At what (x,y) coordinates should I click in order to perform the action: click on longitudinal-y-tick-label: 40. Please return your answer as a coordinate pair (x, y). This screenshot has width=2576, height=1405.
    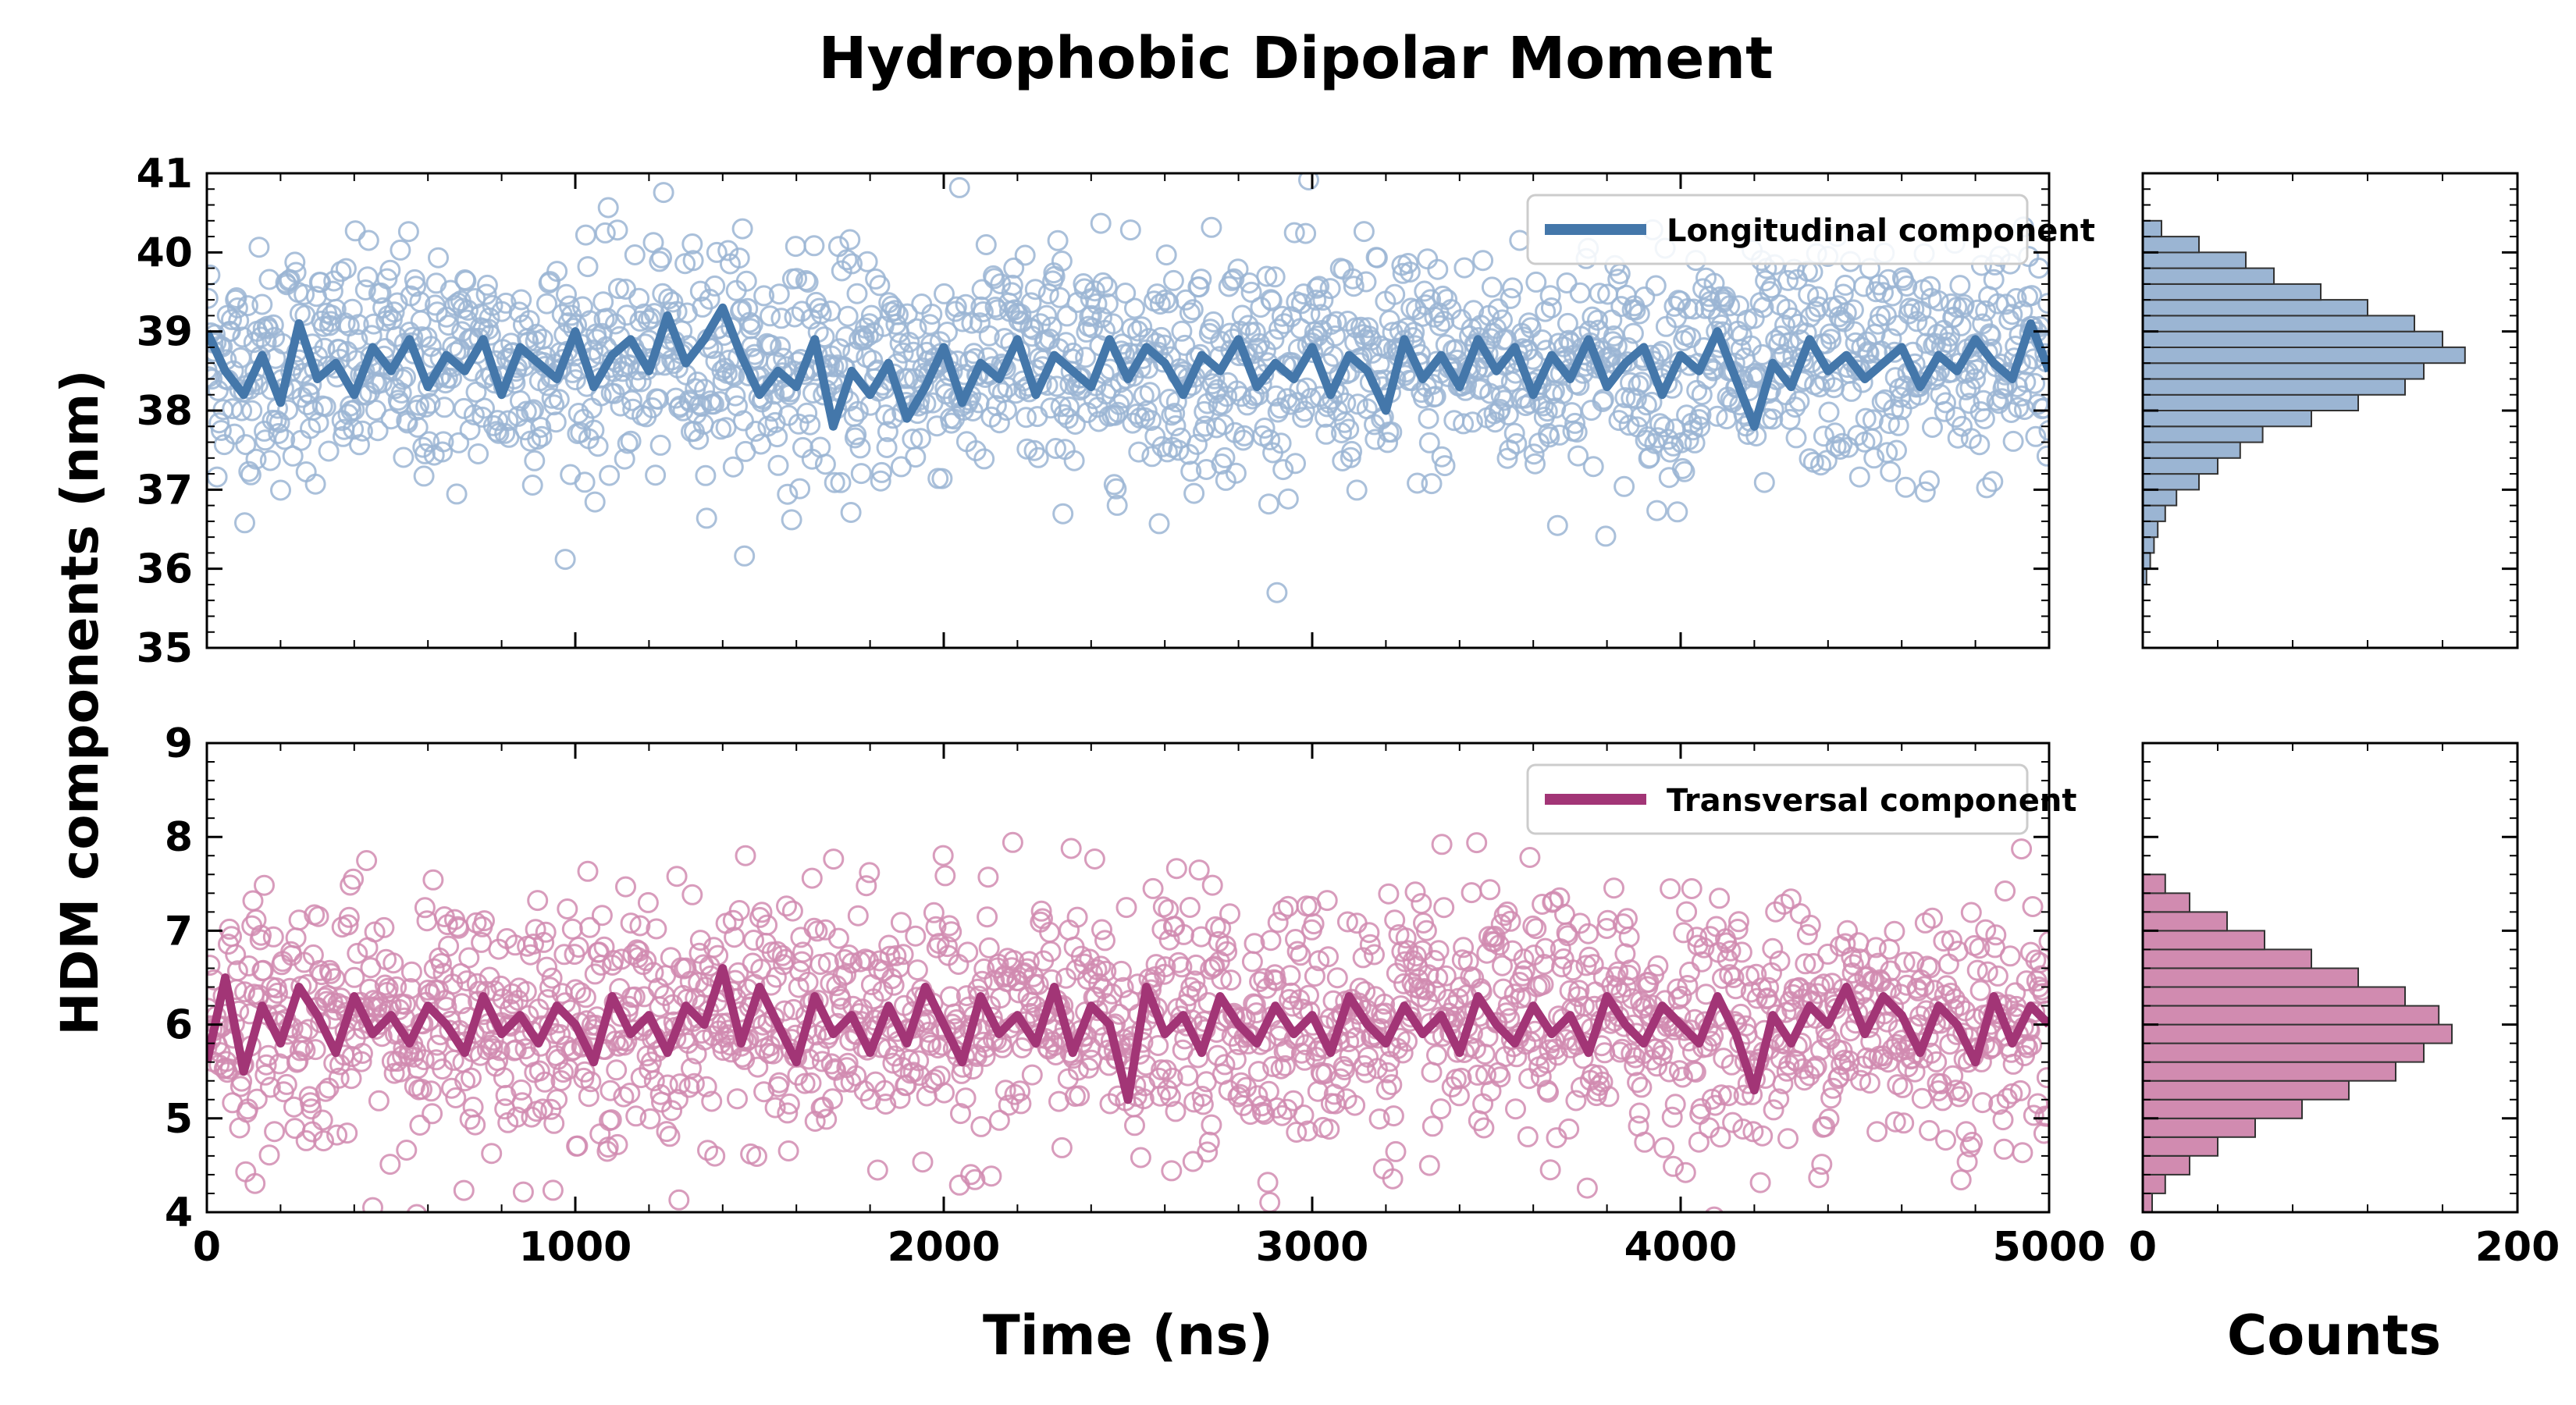
    Looking at the image, I should click on (165, 253).